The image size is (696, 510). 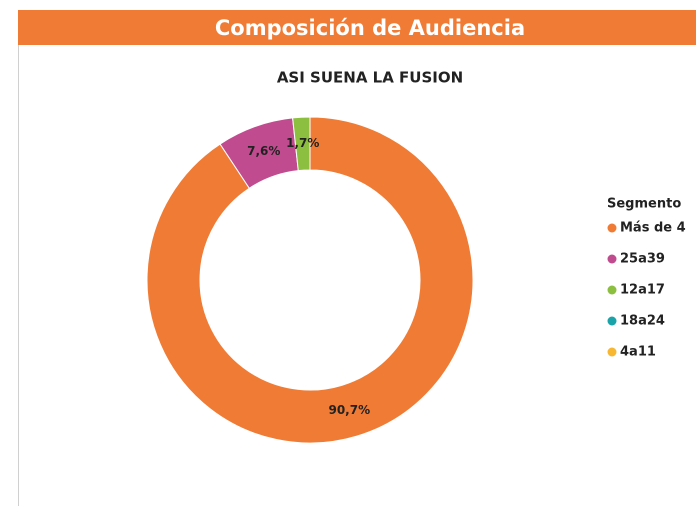 What do you see at coordinates (642, 321) in the screenshot?
I see `legend-label: 18a24` at bounding box center [642, 321].